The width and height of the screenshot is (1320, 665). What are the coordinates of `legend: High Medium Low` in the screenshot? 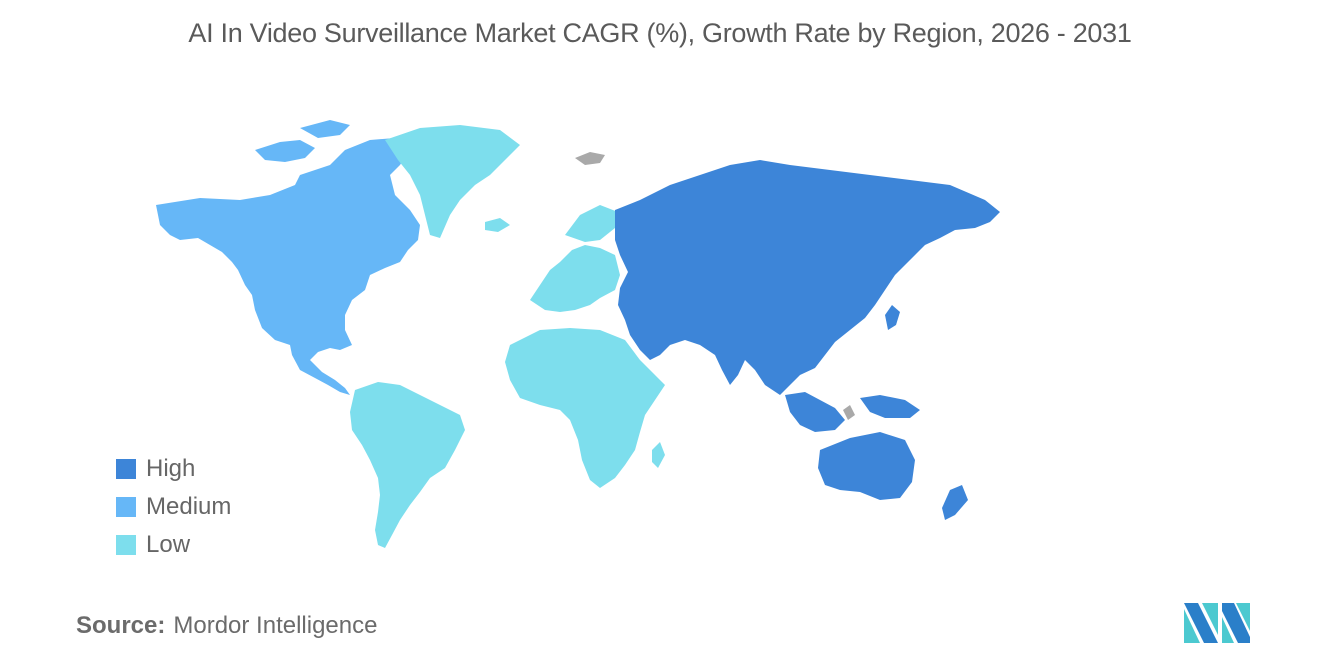 It's located at (173, 507).